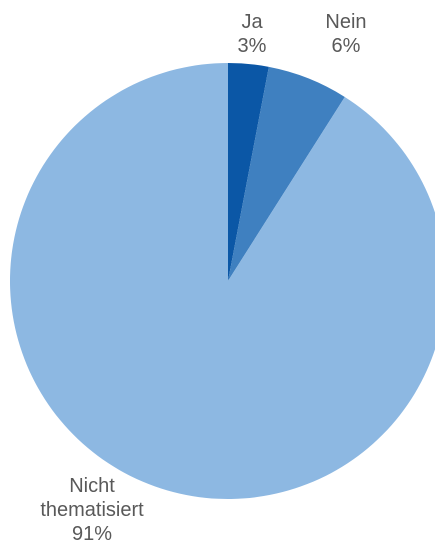  What do you see at coordinates (345, 34) in the screenshot?
I see `pie-label-nein: Nein 6%` at bounding box center [345, 34].